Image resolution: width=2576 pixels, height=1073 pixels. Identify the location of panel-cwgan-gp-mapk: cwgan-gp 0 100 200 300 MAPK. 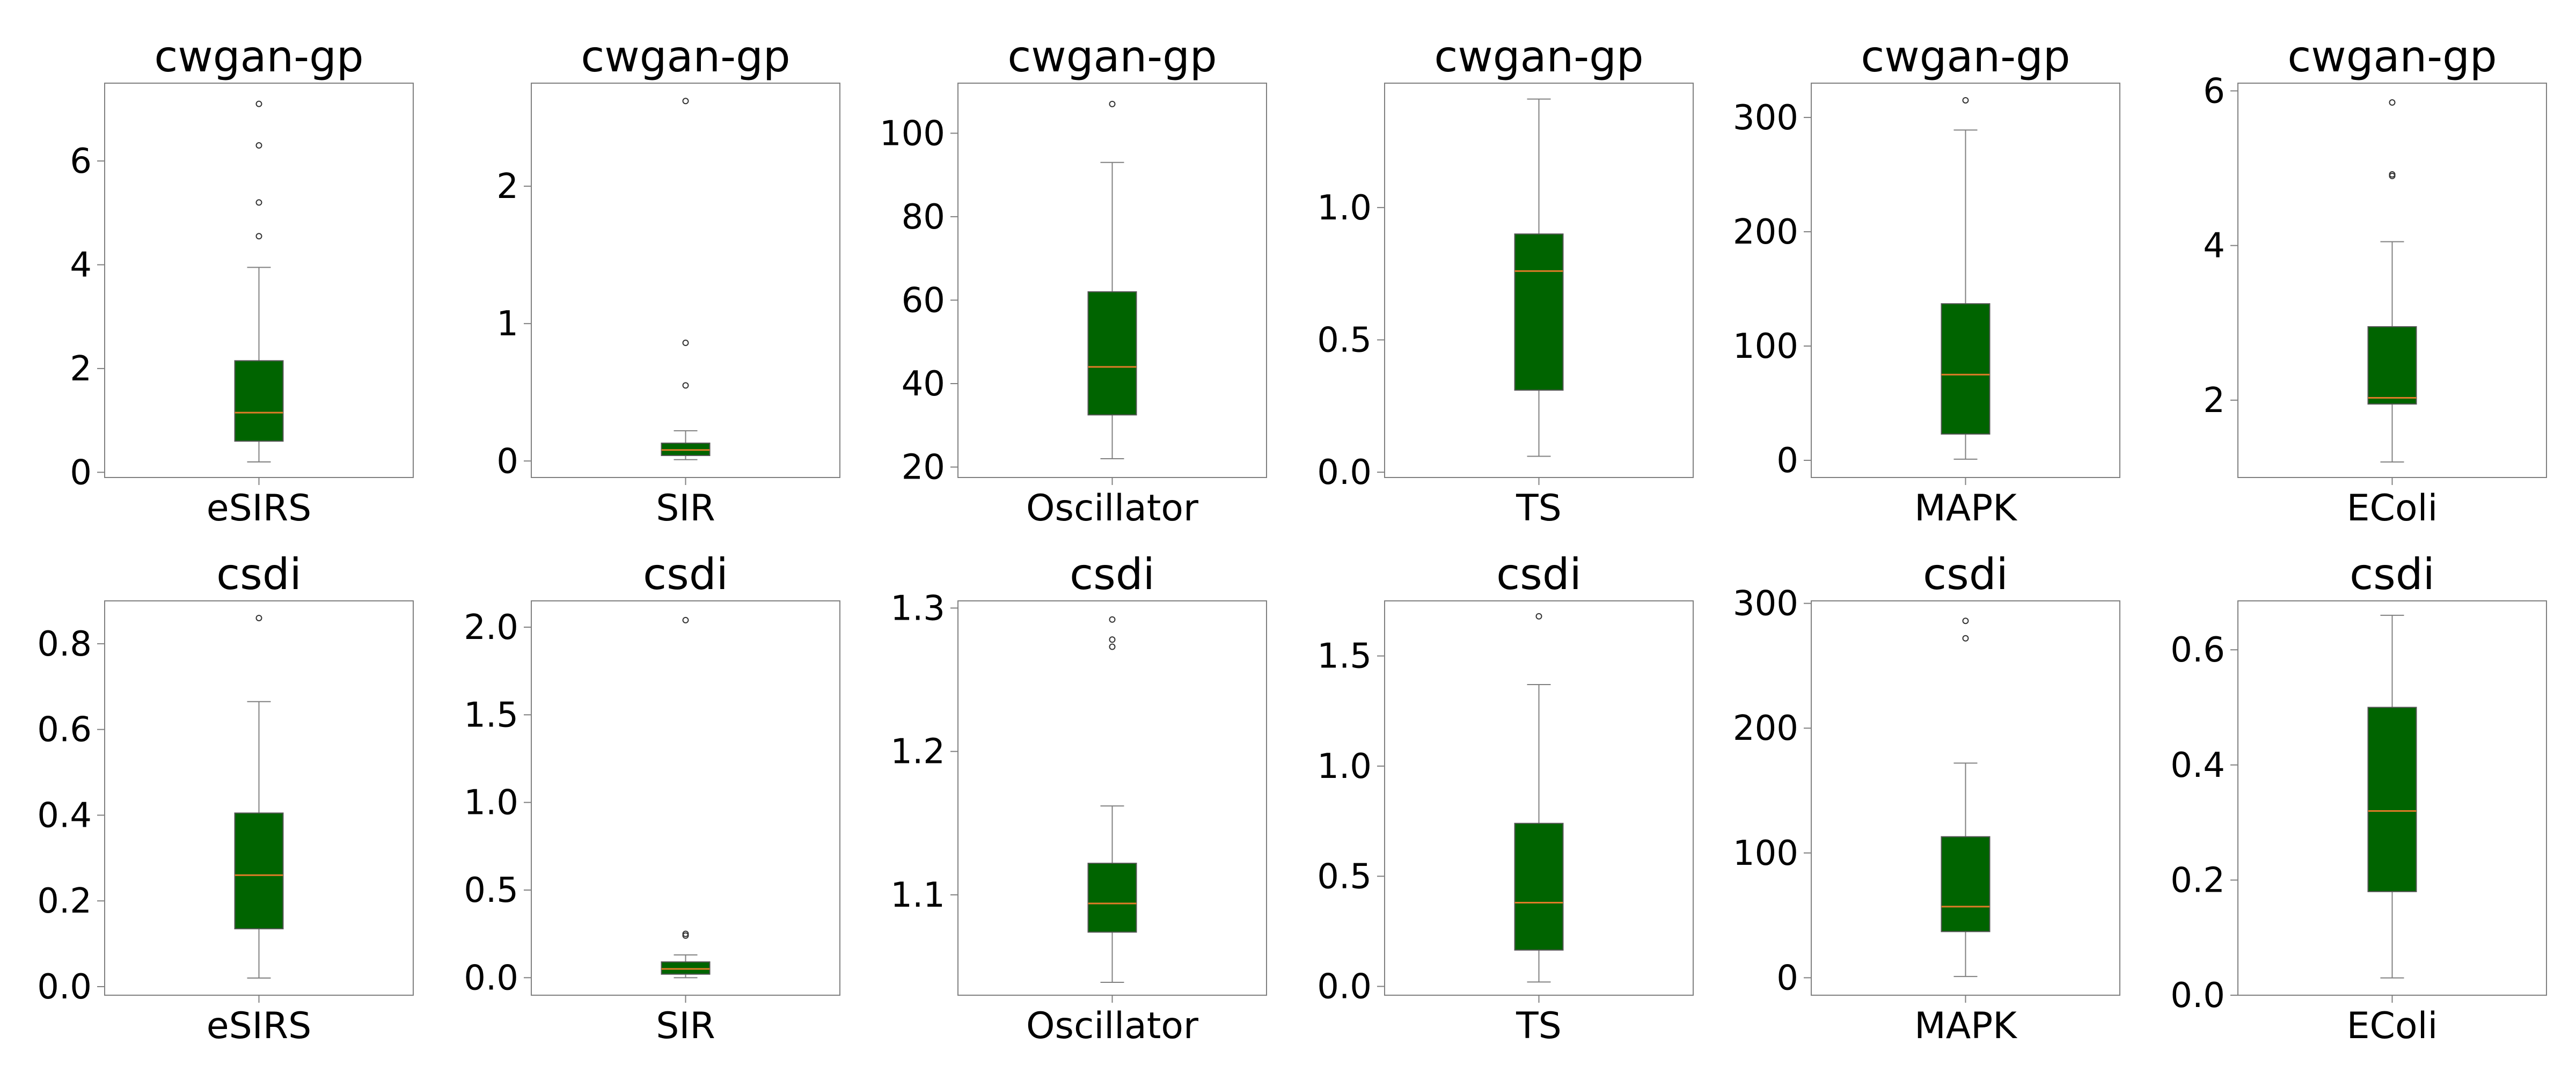
(1926, 281).